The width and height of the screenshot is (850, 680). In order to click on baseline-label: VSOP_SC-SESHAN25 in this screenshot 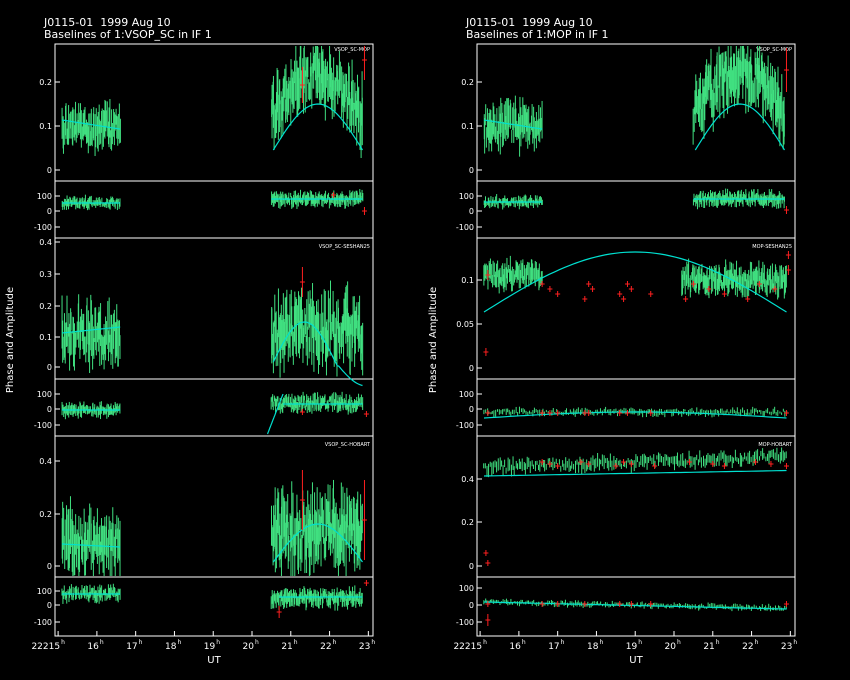, I will do `click(344, 247)`.